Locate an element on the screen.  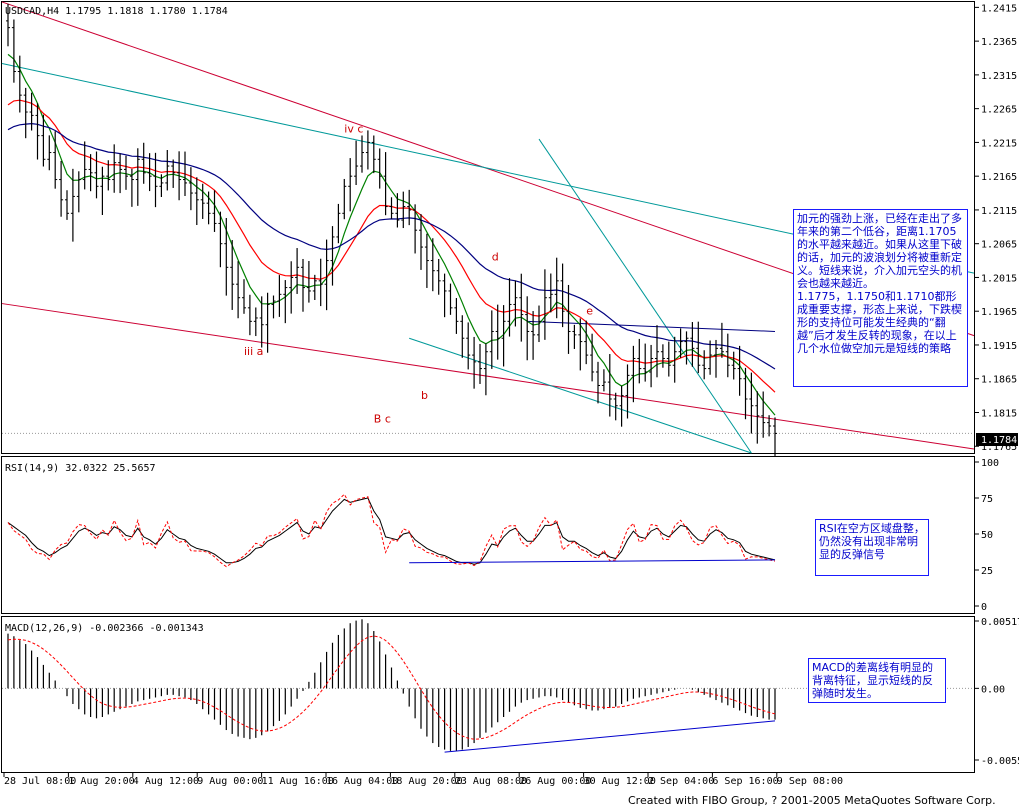
price-tick-label: 1.2065 is located at coordinates (999, 245).